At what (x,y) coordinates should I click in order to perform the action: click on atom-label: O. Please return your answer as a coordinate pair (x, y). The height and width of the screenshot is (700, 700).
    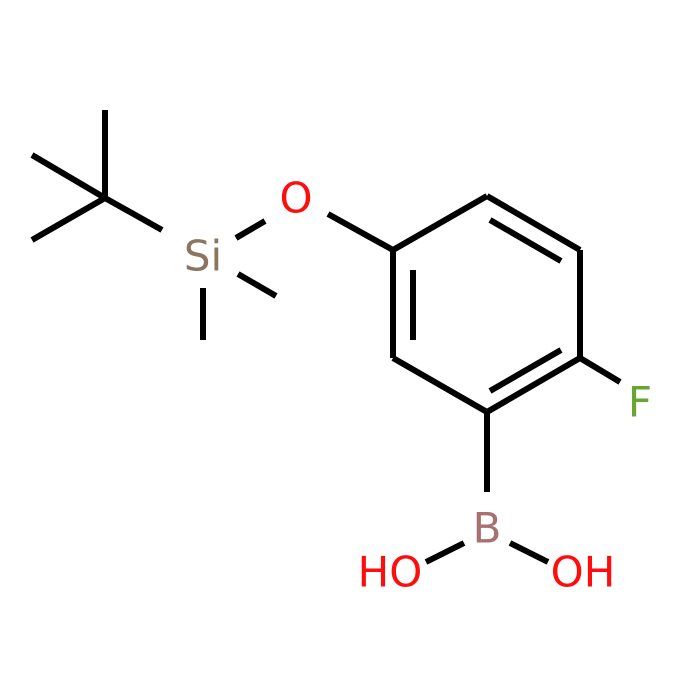
    Looking at the image, I should click on (295, 198).